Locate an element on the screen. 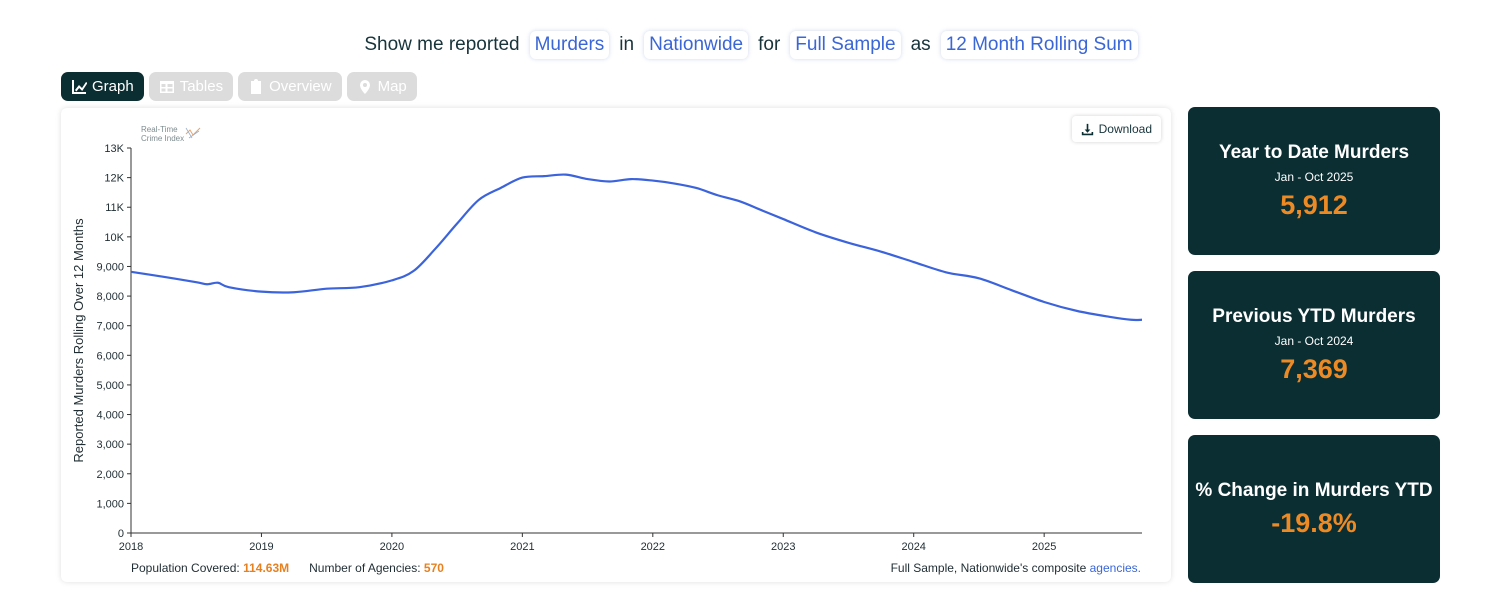 Image resolution: width=1500 pixels, height=608 pixels. population-label: Population Covered: is located at coordinates (185, 568).